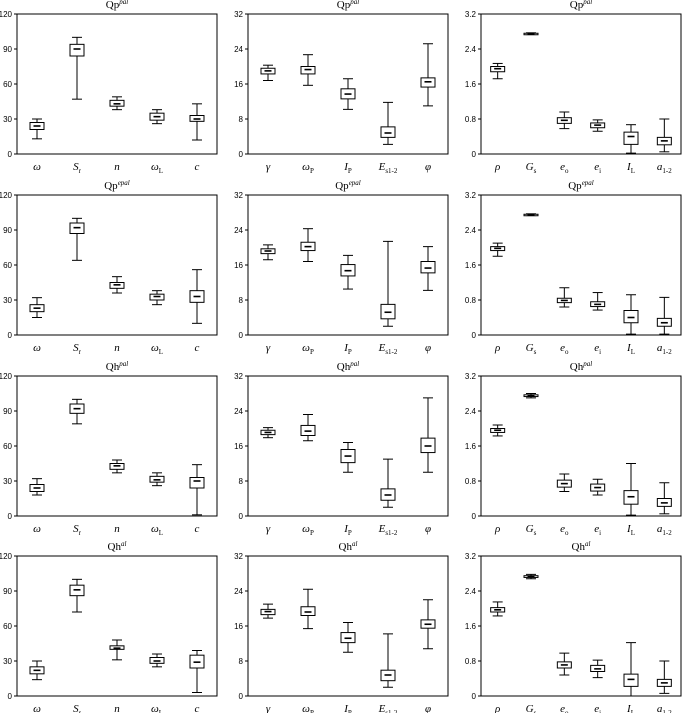 This screenshot has width=700, height=713. I want to click on x-tick-label: Gs, so click(531, 168).